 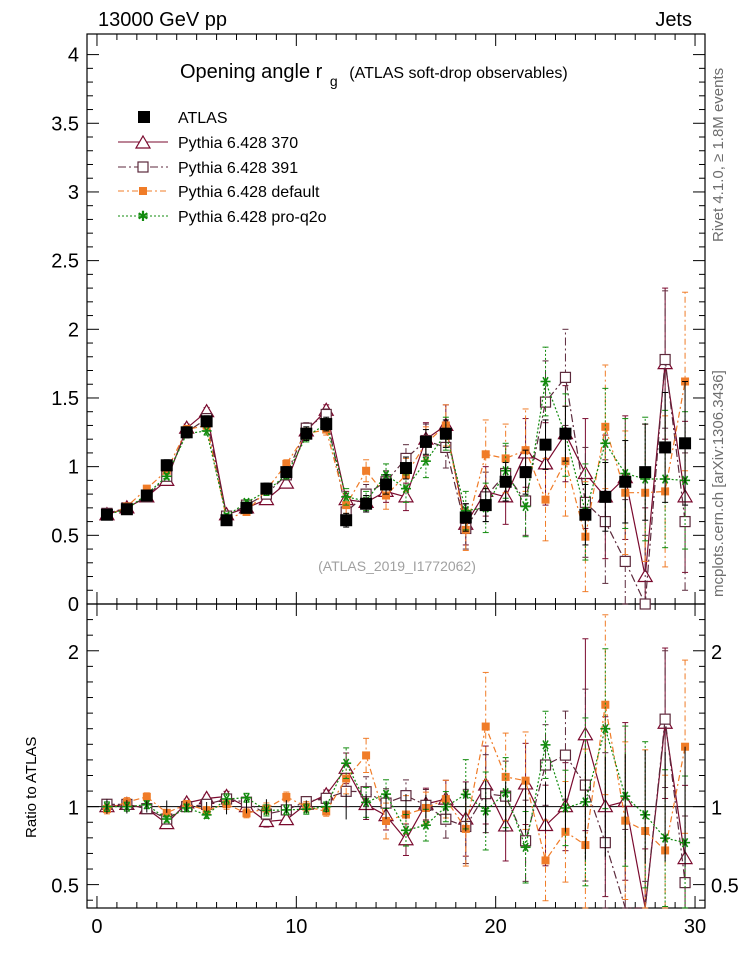 What do you see at coordinates (238, 168) in the screenshot?
I see `legend-label-391: Pythia 6.428 391` at bounding box center [238, 168].